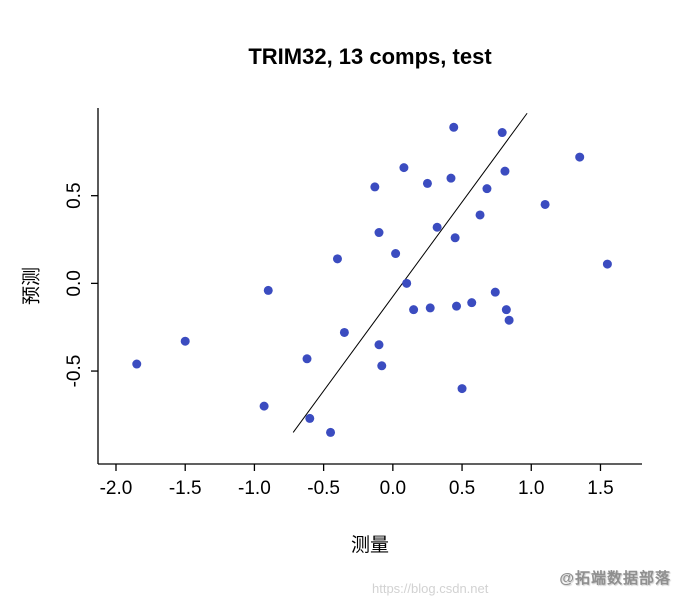 This screenshot has height=598, width=685. Describe the element at coordinates (74, 195) in the screenshot. I see `y-tick-label: 0.5` at that location.